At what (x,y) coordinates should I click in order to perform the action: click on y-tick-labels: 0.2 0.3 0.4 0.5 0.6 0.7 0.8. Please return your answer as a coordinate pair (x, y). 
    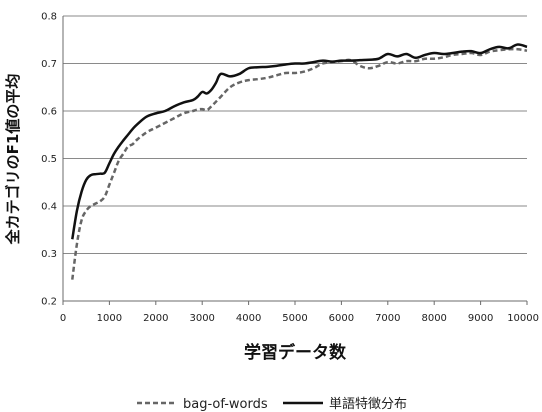
    Looking at the image, I should click on (49, 160).